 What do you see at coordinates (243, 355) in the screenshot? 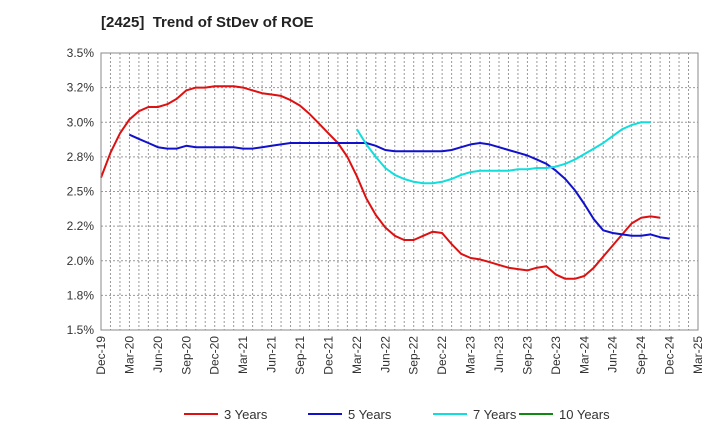
I see `x-tick-label: Mar-21` at bounding box center [243, 355].